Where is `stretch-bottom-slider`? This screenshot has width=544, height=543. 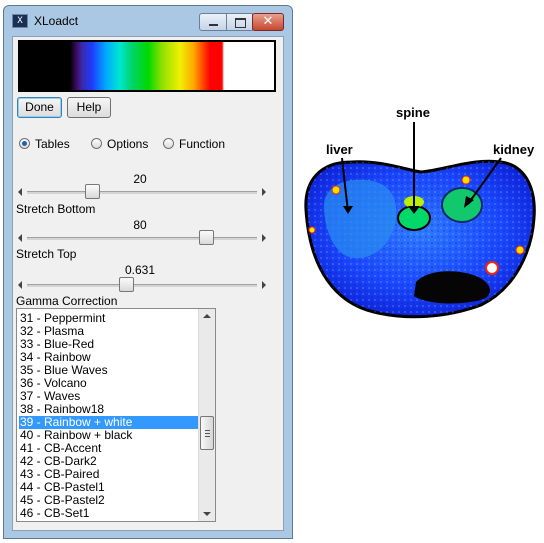 stretch-bottom-slider is located at coordinates (142, 192).